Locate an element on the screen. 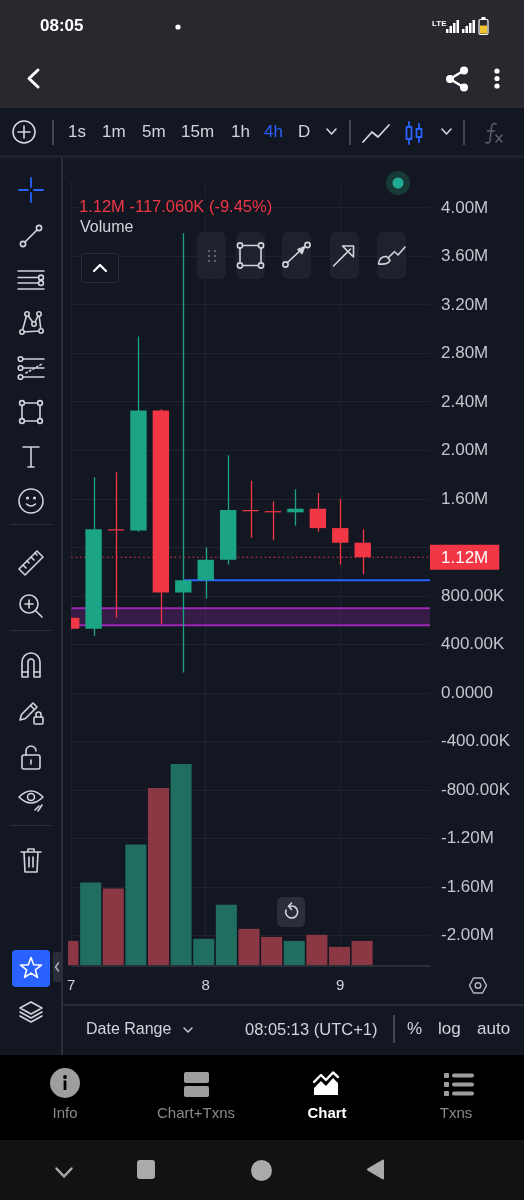 This screenshot has height=1200, width=524. y-tick-label: 3.20M is located at coordinates (465, 304).